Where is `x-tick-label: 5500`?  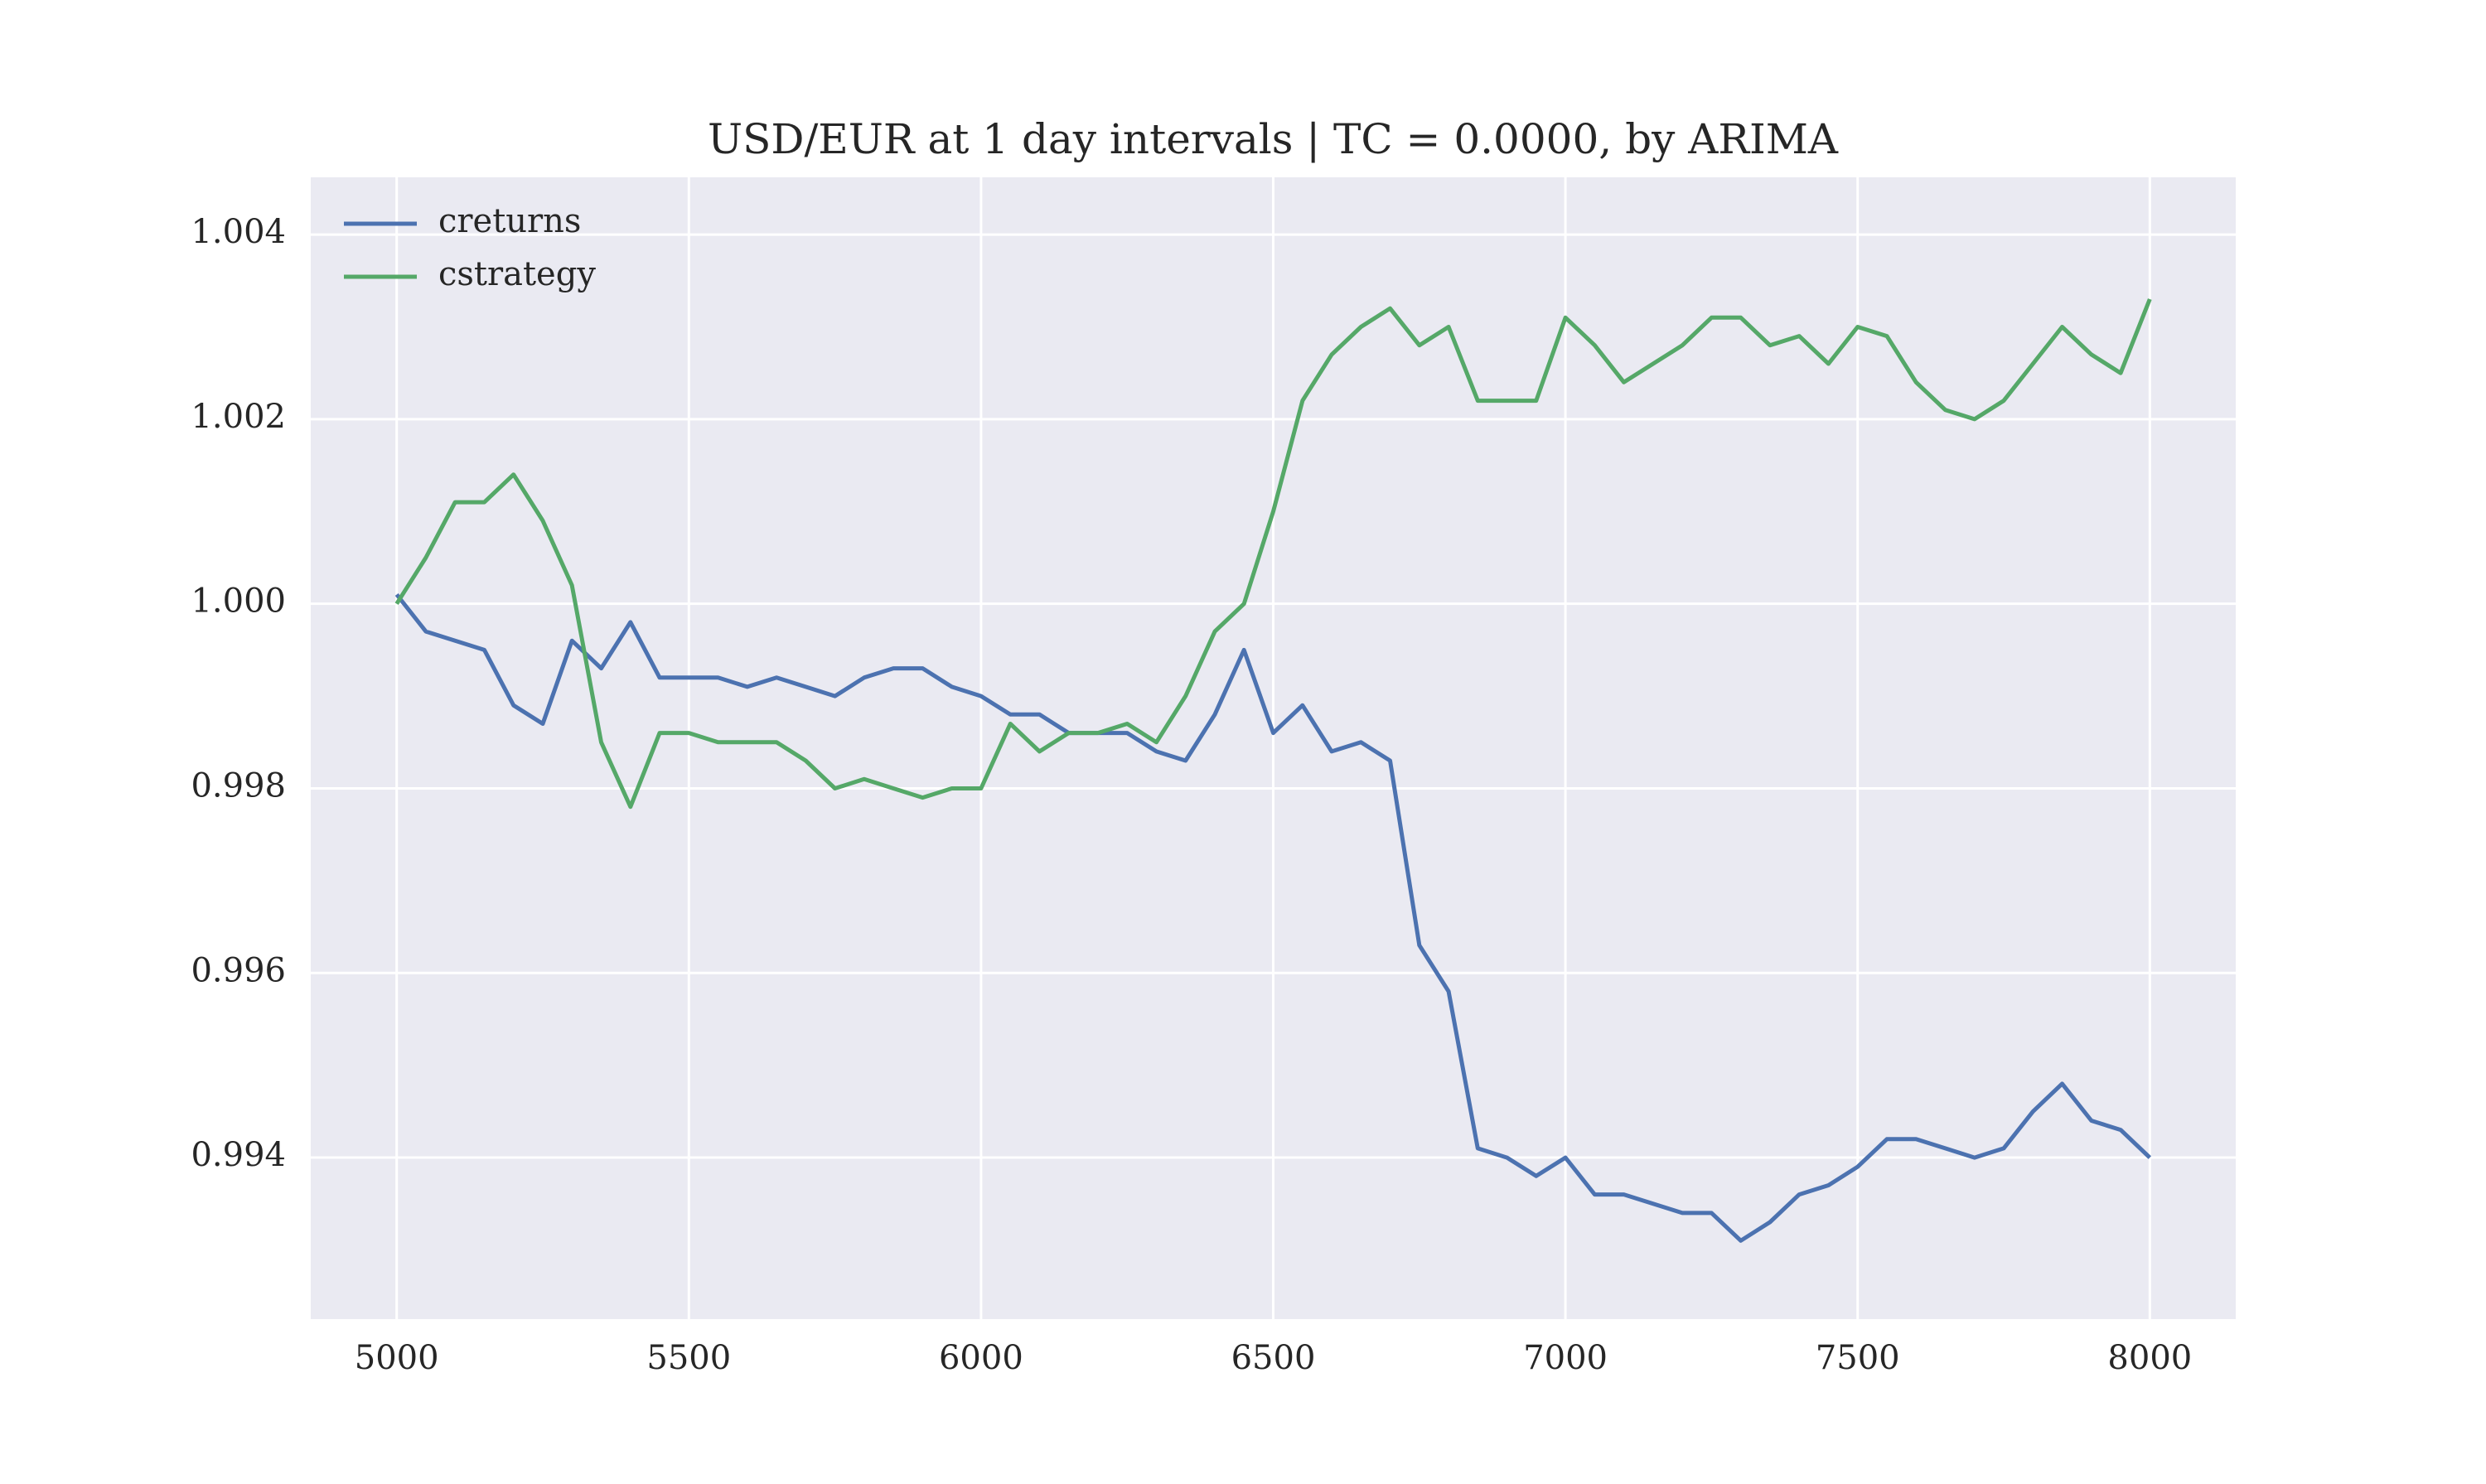 x-tick-label: 5500 is located at coordinates (688, 1358).